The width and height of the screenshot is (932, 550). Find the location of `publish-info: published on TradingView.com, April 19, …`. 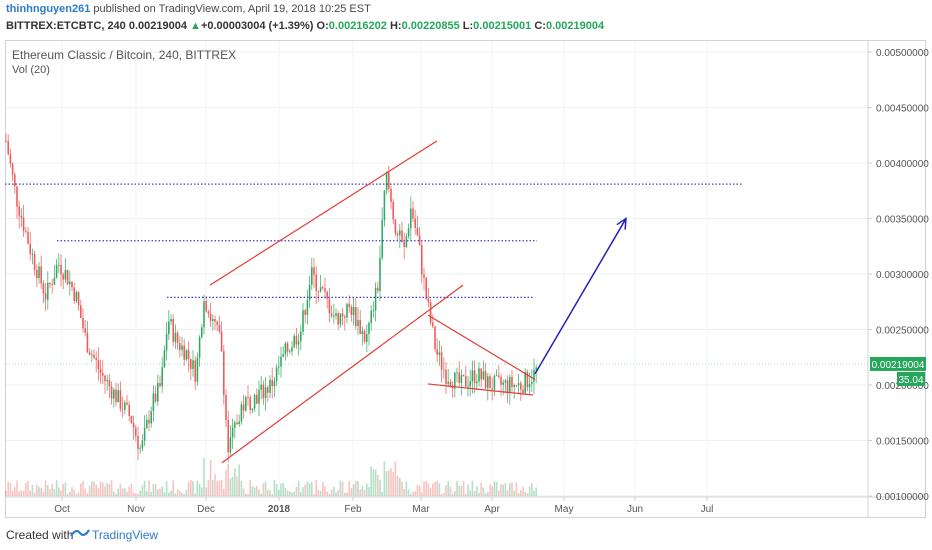

publish-info: published on TradingView.com, April 19, … is located at coordinates (230, 9).